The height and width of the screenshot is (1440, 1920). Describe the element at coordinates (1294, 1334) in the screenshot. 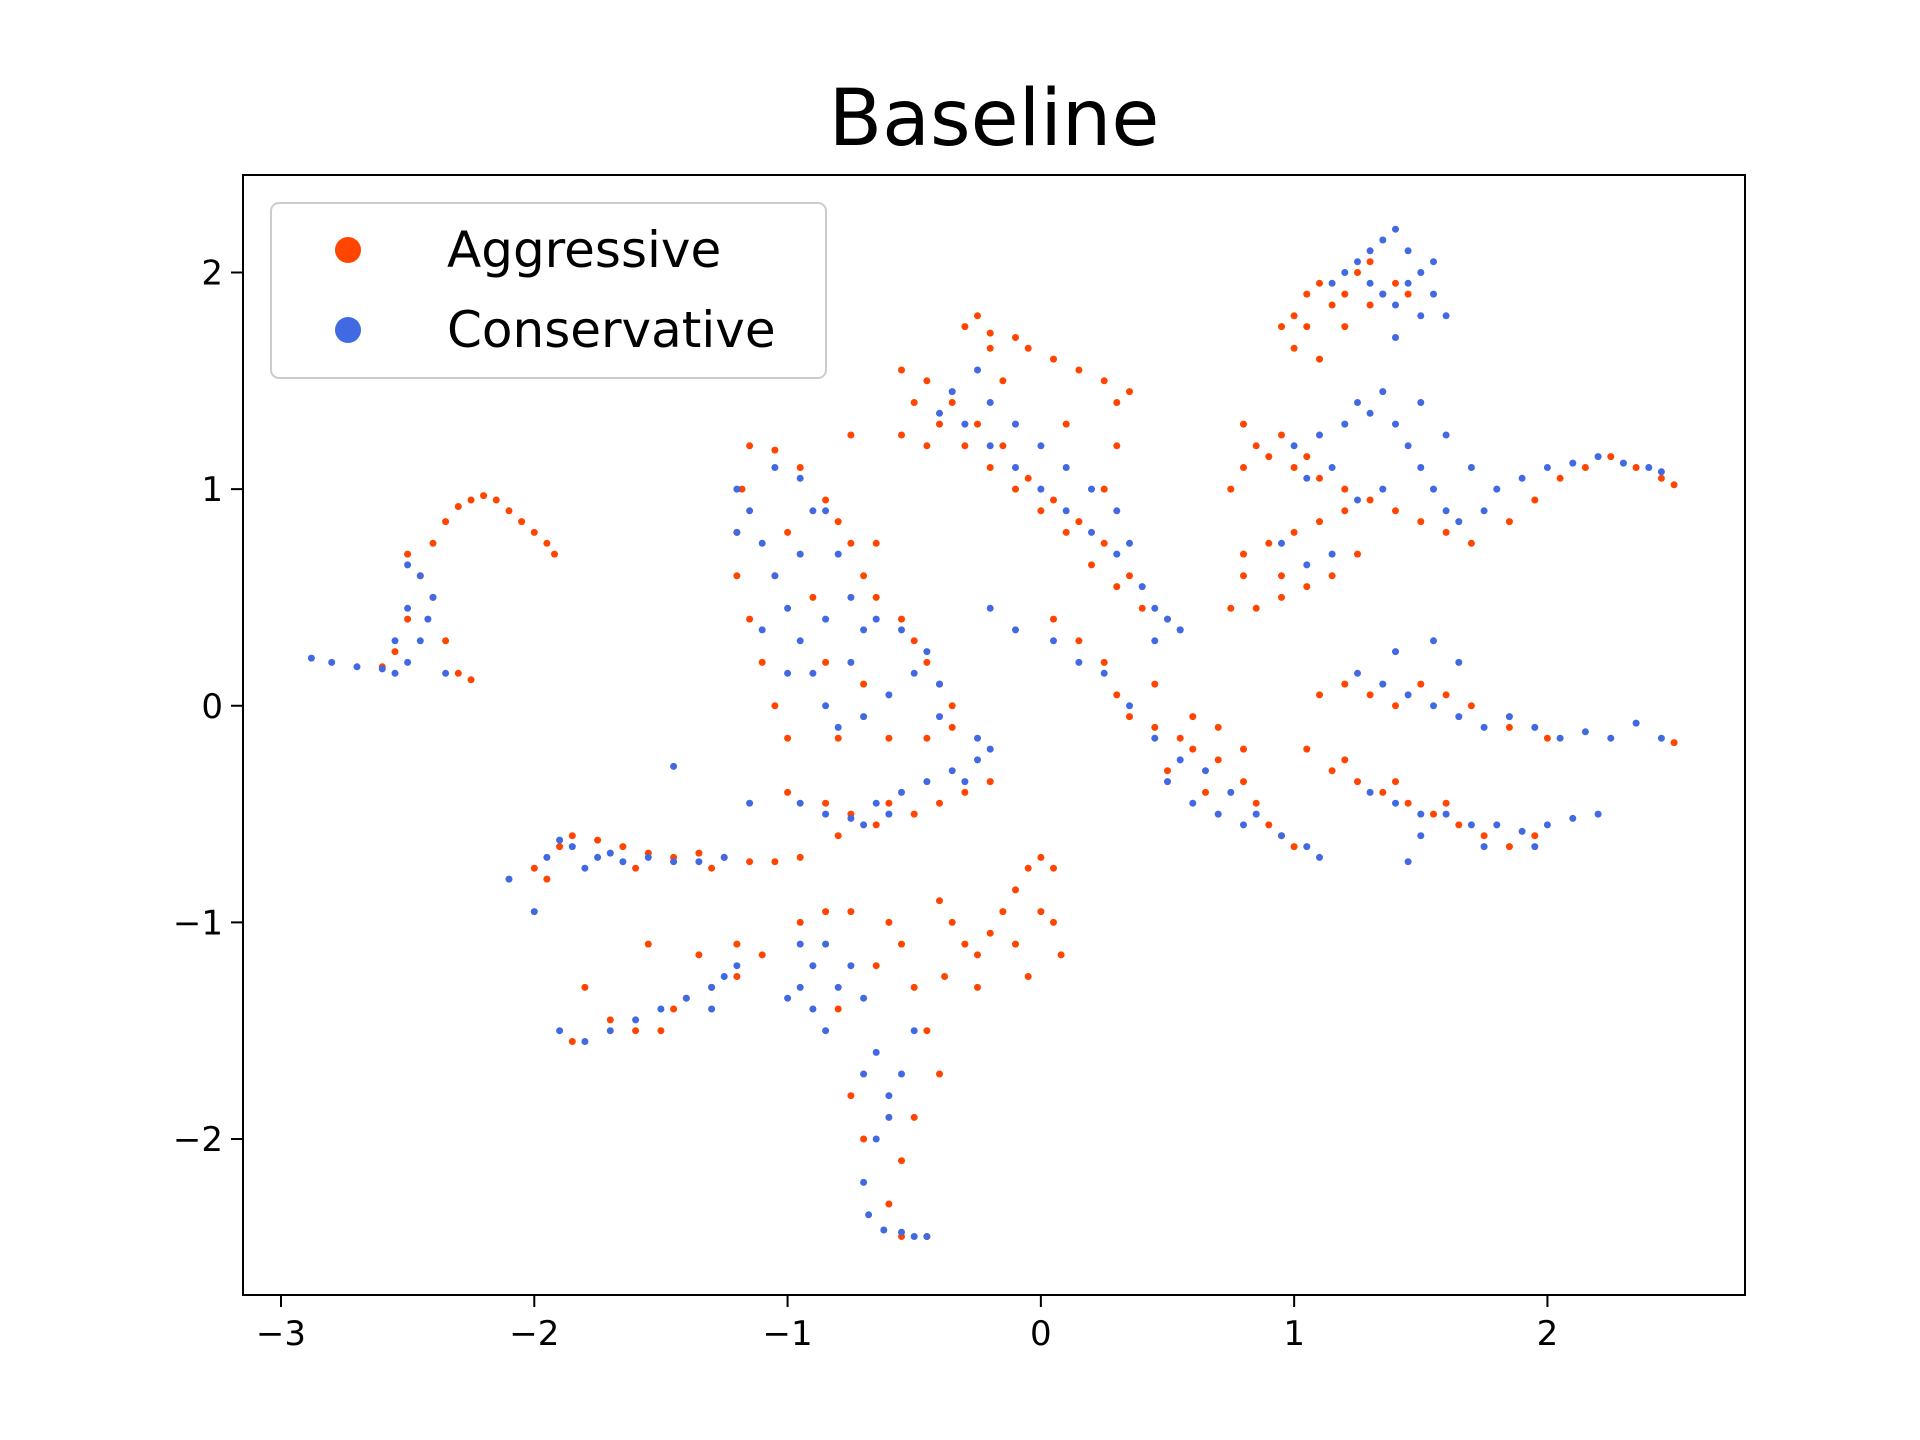

I see `x-tick-label: 1` at that location.